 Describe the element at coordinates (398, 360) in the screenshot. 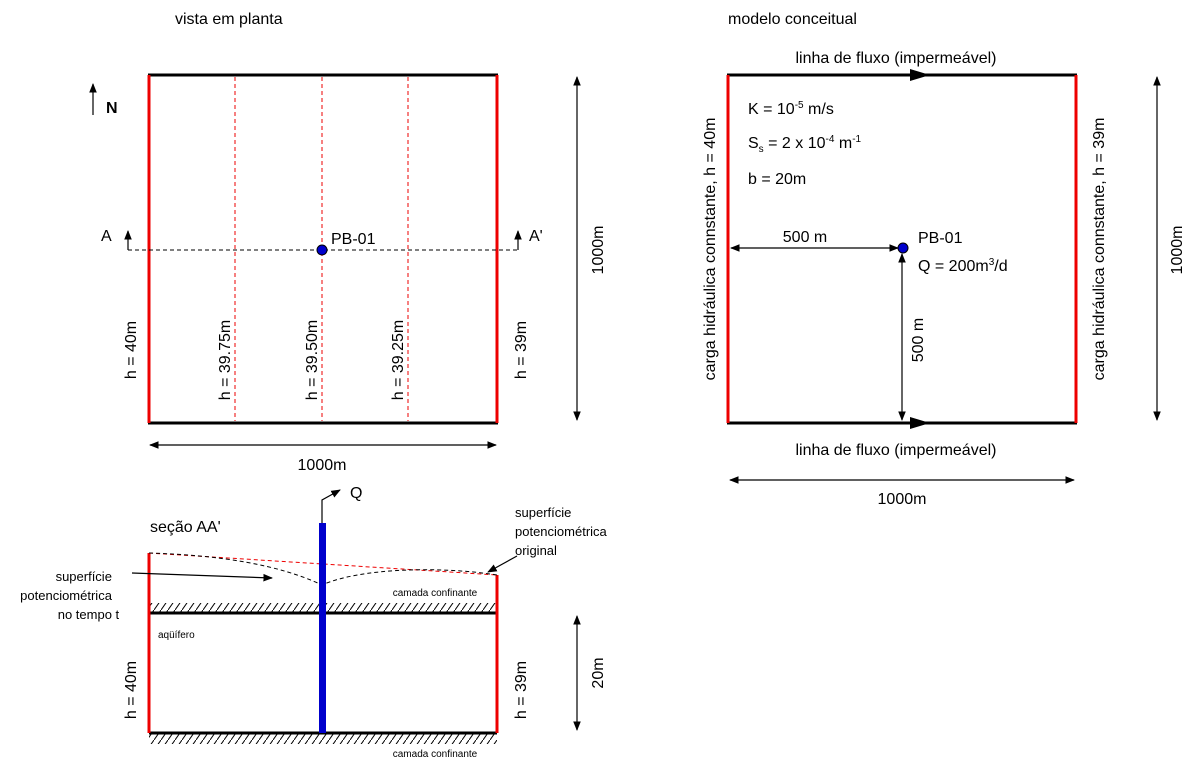

I see `head-label: h = 39.25m` at that location.